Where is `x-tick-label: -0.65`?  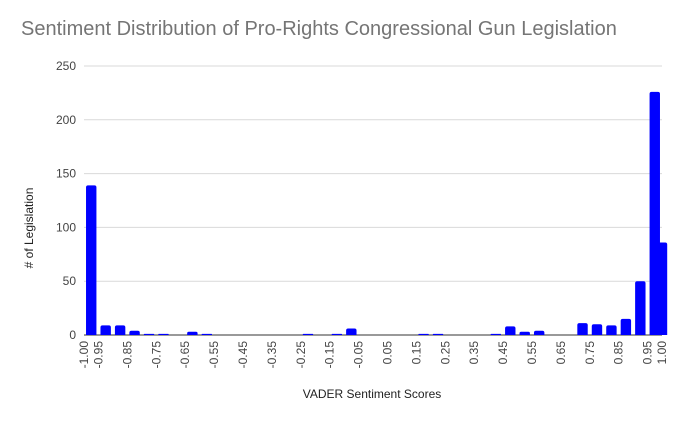 x-tick-label: -0.65 is located at coordinates (185, 355).